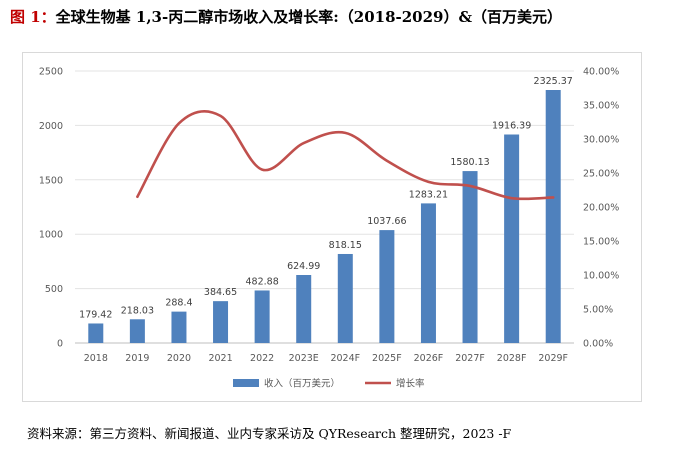  What do you see at coordinates (553, 81) in the screenshot?
I see `bar-data-label: 2325.37` at bounding box center [553, 81].